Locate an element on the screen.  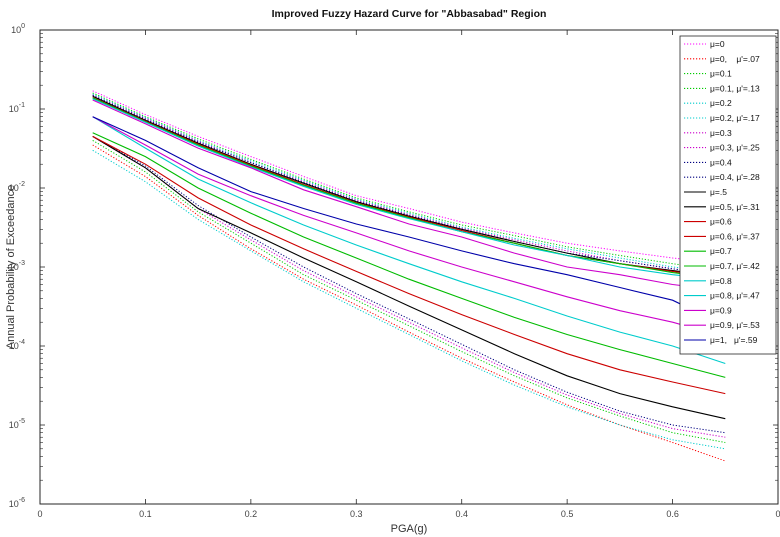
legend-label: μ=0.6 is located at coordinates (721, 222).